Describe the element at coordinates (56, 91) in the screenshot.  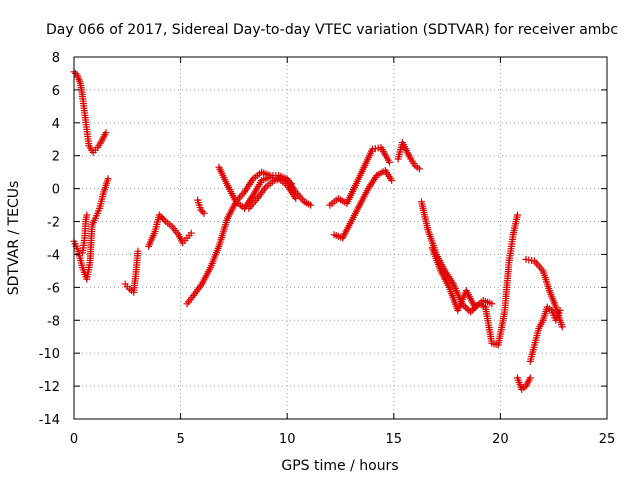
I see `y-tick-label: 6` at that location.